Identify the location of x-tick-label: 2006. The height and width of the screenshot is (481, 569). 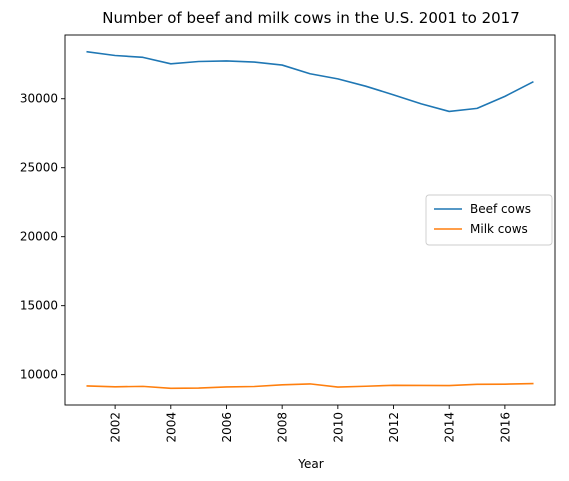
(227, 427).